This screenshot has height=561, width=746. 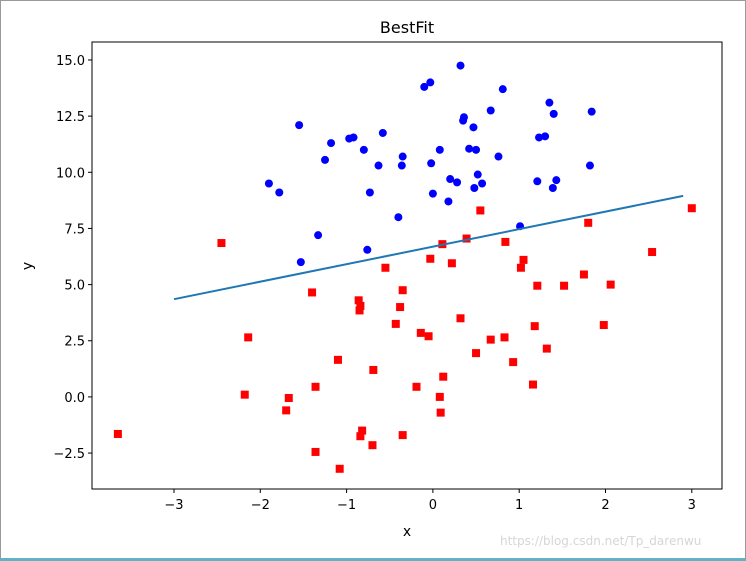 What do you see at coordinates (407, 27) in the screenshot?
I see `chart-title: BestFit` at bounding box center [407, 27].